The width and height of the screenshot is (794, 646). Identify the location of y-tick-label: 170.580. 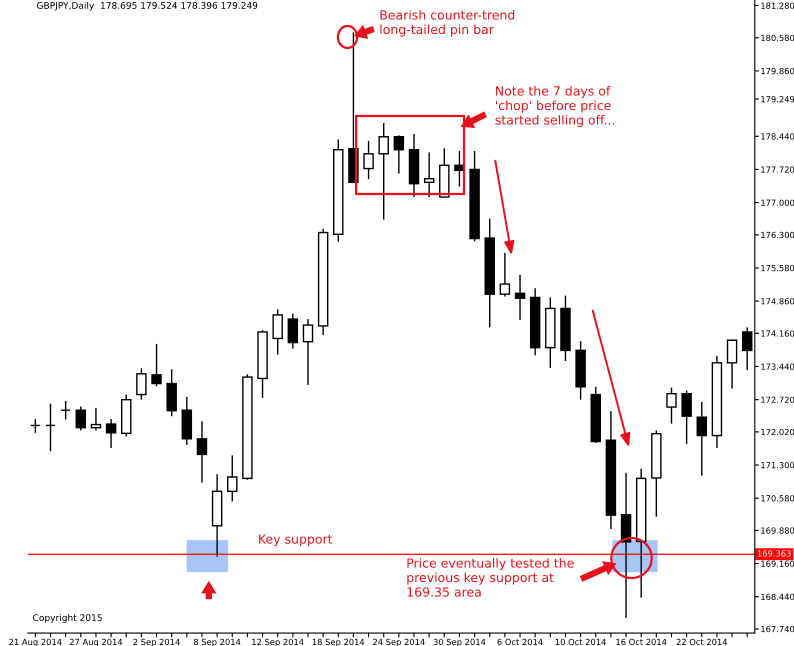
(777, 498).